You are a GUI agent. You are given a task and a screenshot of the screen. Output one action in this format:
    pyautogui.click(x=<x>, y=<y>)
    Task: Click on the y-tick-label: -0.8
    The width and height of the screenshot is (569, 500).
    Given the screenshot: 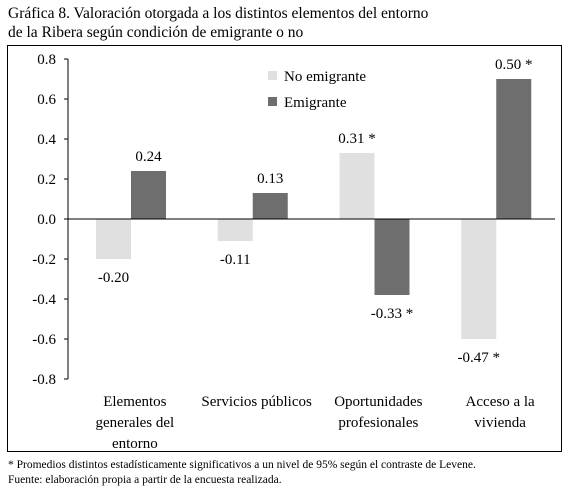 What is the action you would take?
    pyautogui.click(x=44, y=380)
    